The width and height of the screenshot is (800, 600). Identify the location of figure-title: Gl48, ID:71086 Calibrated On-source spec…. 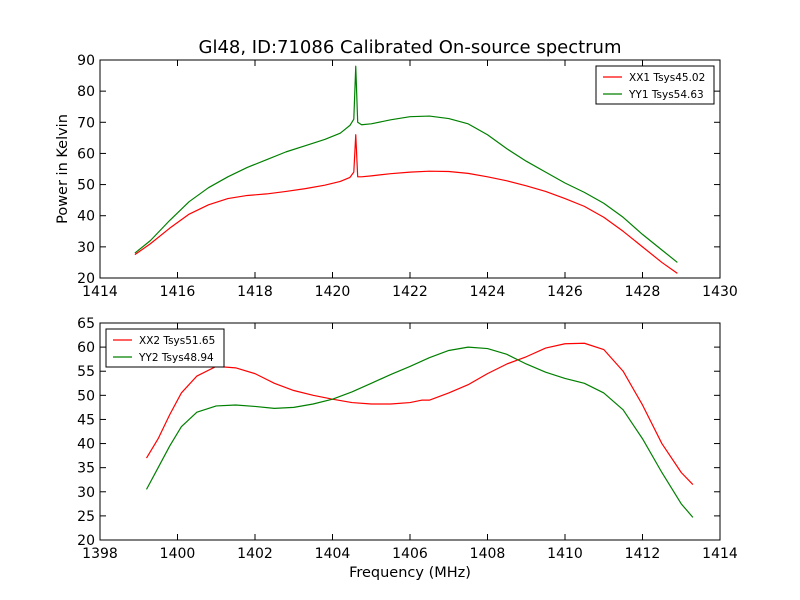
(410, 47).